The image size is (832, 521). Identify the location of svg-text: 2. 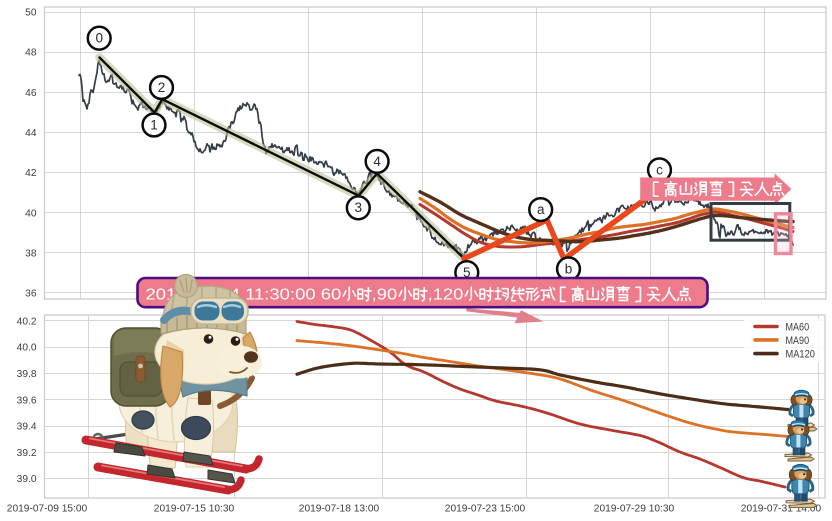
(162, 87).